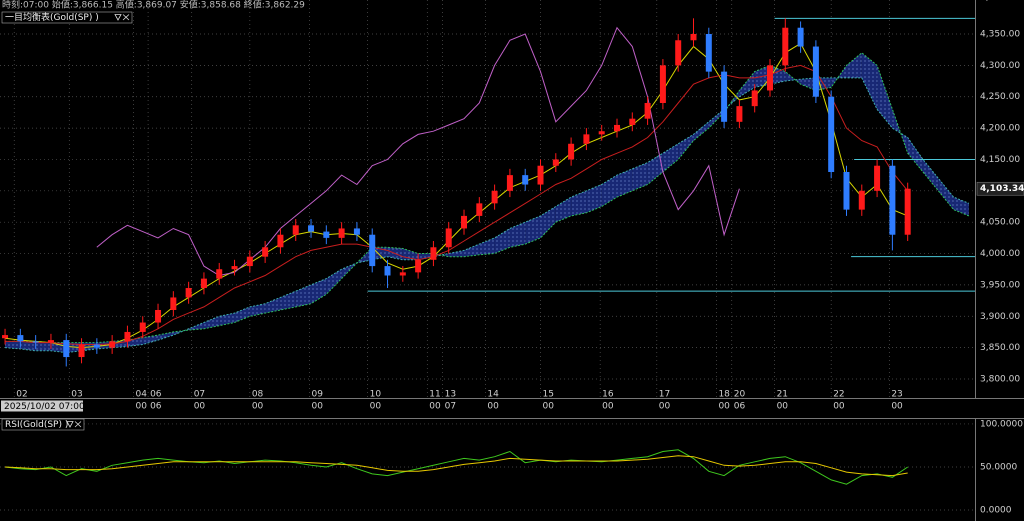  Describe the element at coordinates (724, 395) in the screenshot. I see `x-tick-label: 18` at that location.